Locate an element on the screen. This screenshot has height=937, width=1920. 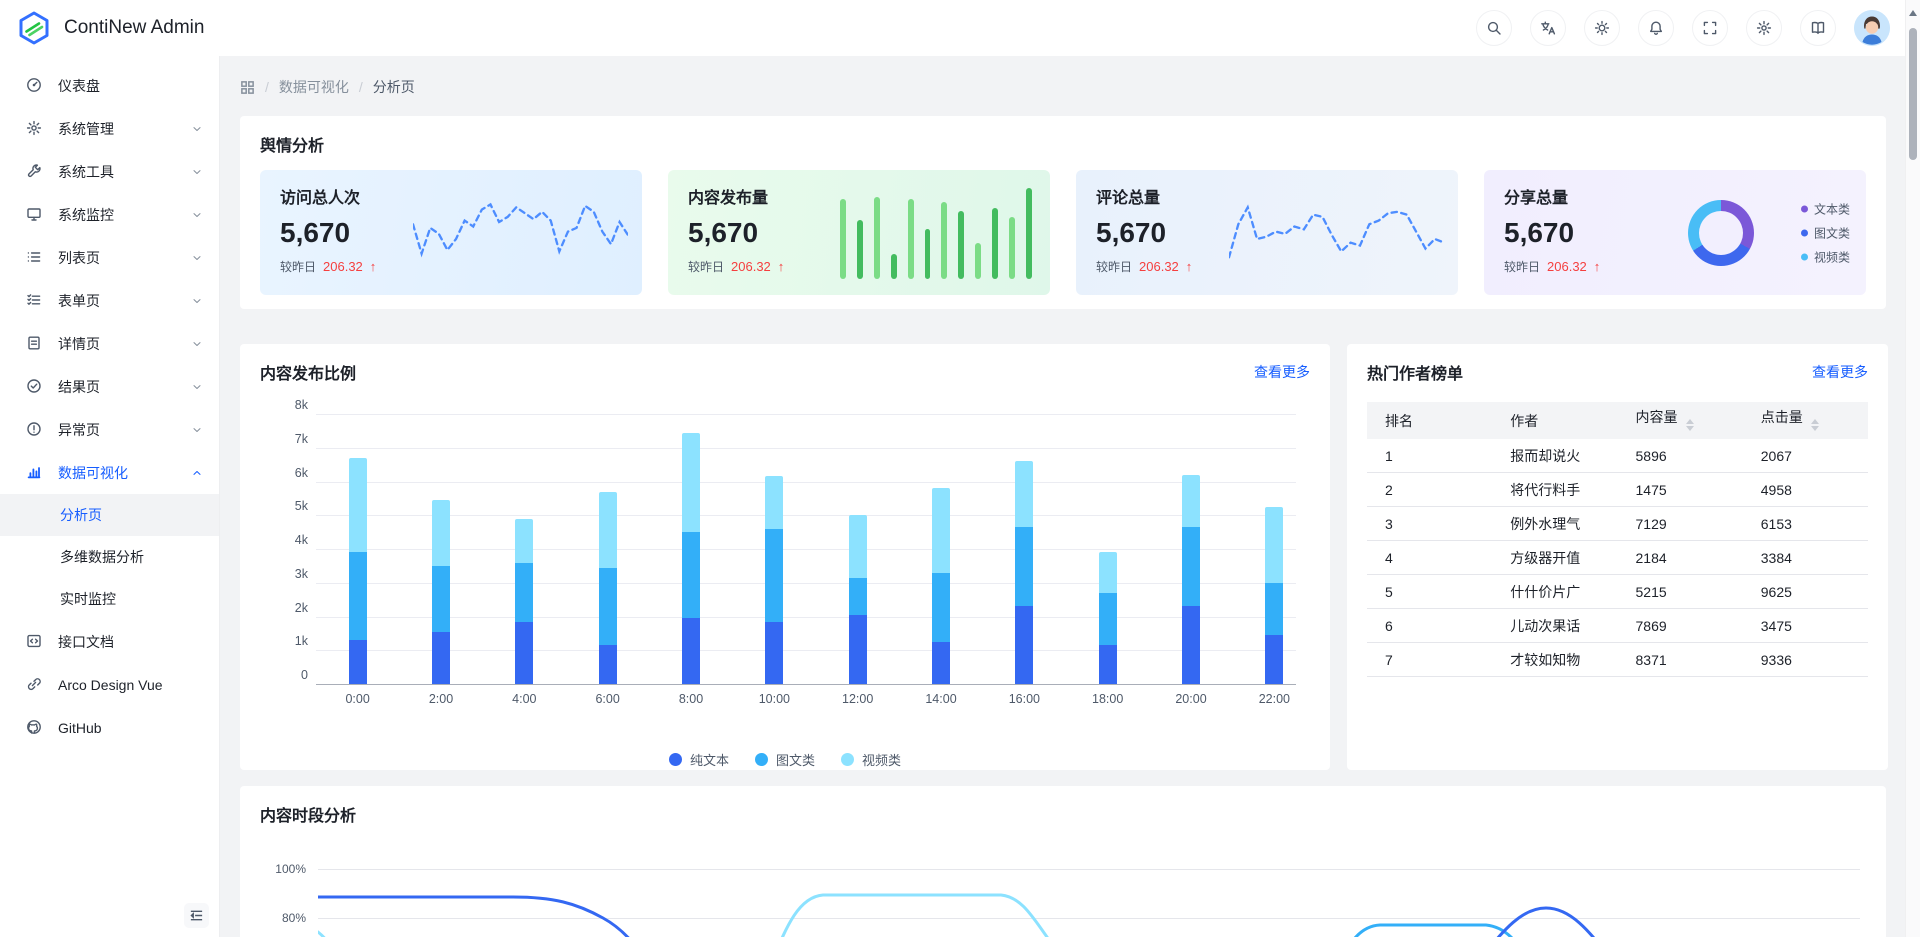
sidebar-collapse-button is located at coordinates (196, 915).